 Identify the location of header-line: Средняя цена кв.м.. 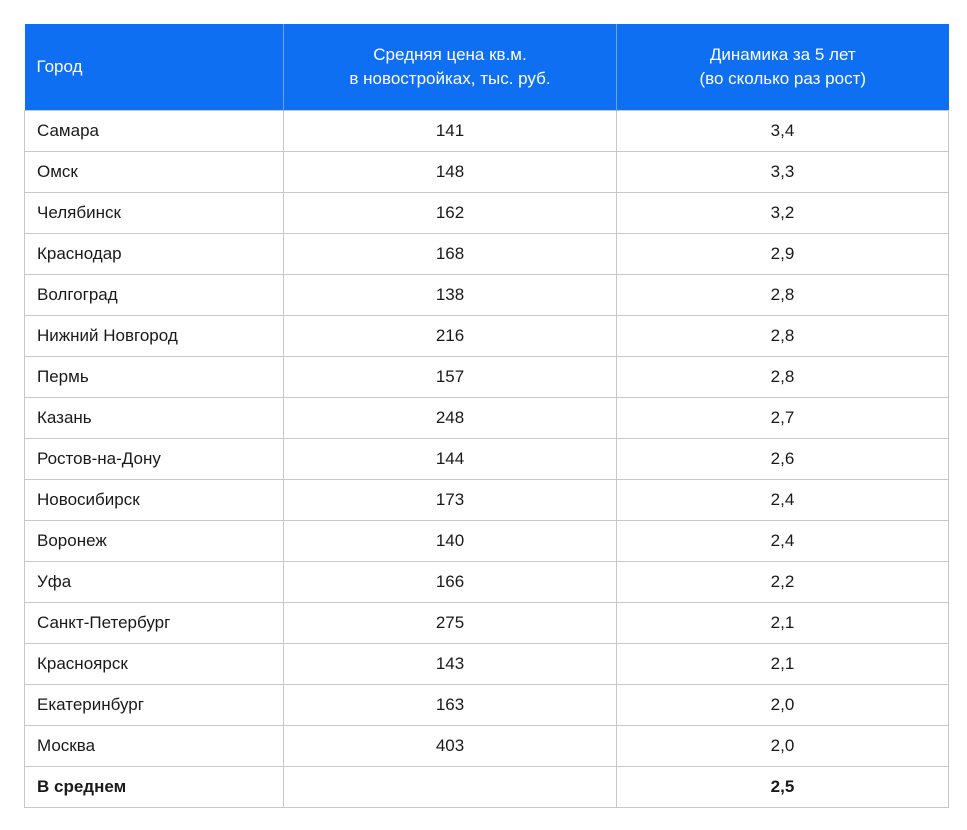
(450, 54).